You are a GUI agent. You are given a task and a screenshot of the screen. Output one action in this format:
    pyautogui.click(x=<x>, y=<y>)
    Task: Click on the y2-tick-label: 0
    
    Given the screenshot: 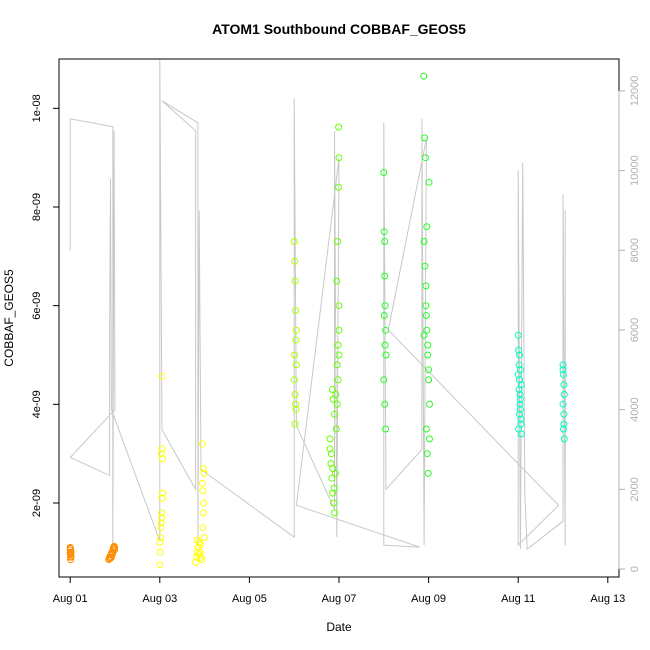 What is the action you would take?
    pyautogui.click(x=635, y=569)
    